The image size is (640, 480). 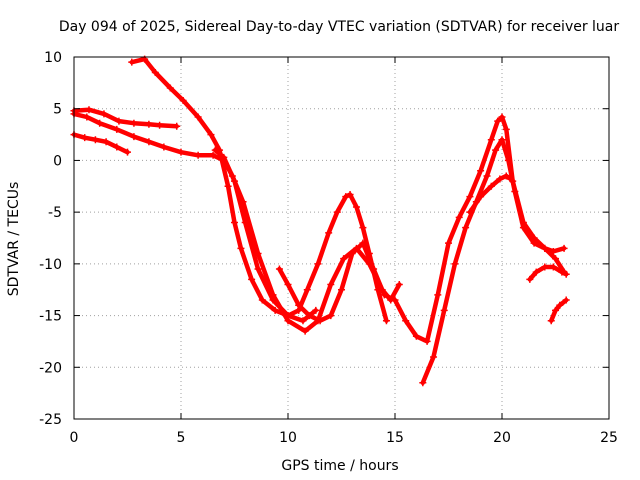 I want to click on y-tick-label: -10, so click(x=50, y=265).